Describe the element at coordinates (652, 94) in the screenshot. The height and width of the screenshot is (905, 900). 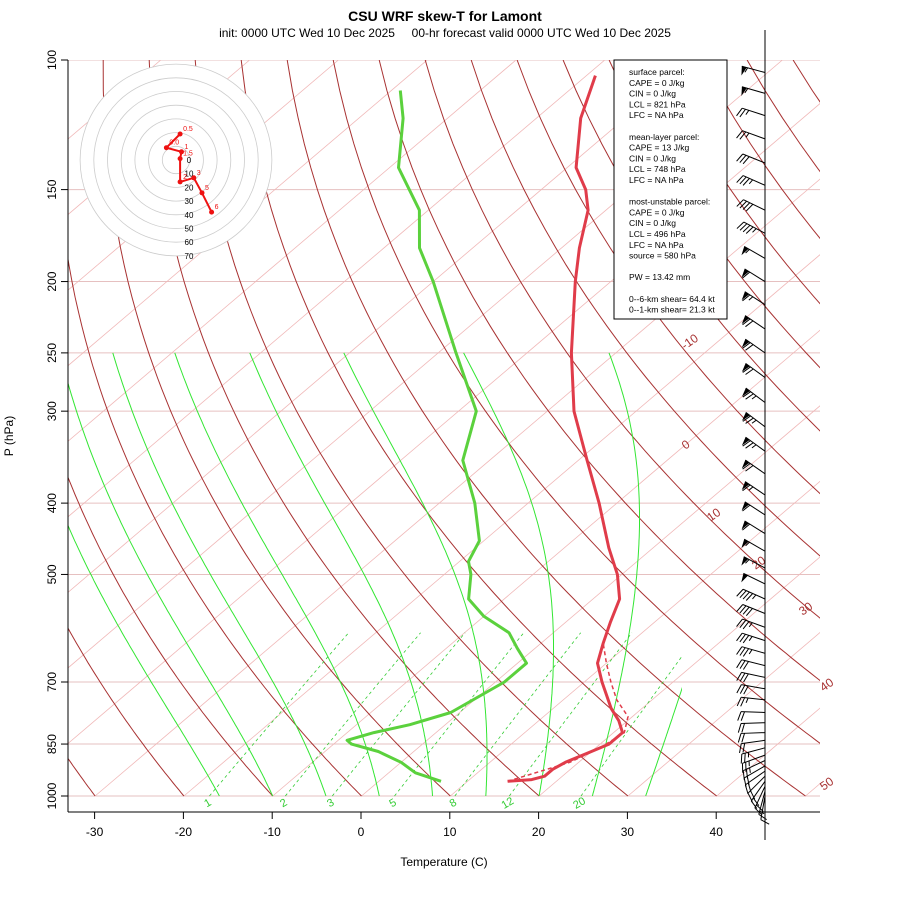
I see `info-line: CIN = 0 J/kg` at that location.